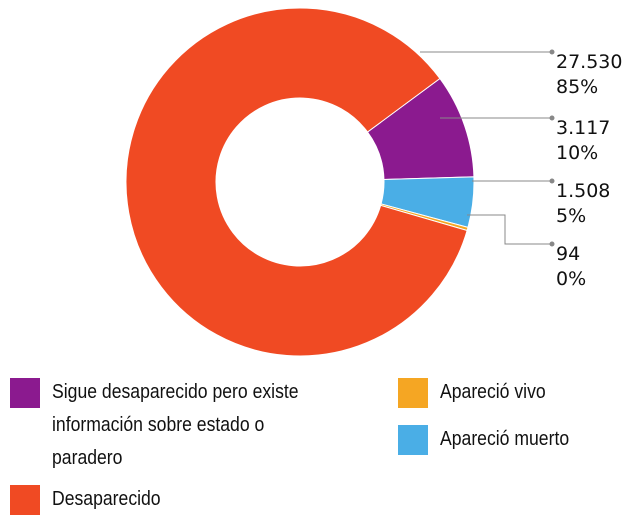 This screenshot has width=633, height=516. I want to click on leader-line, so click(509, 229).